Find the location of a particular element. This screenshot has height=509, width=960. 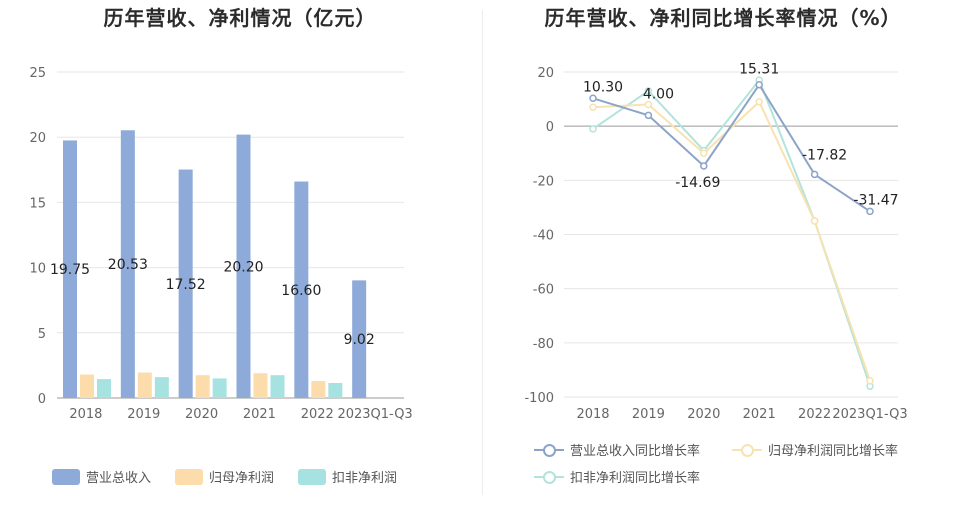

legend-item: 扣非净利润 is located at coordinates (347, 476).